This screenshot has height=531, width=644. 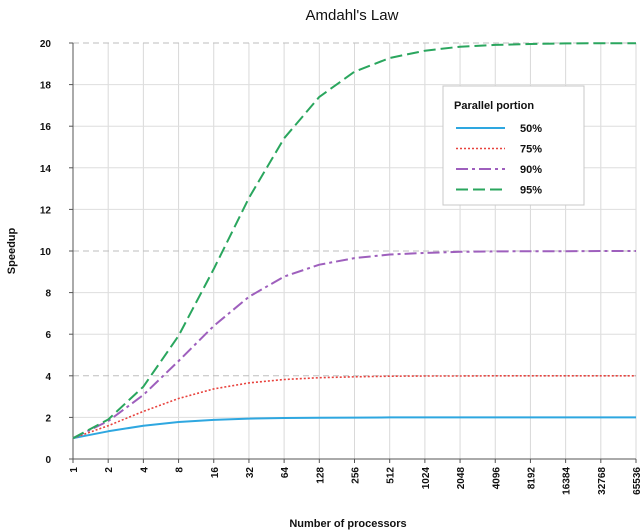 I want to click on x-tick-label: 4, so click(x=144, y=470).